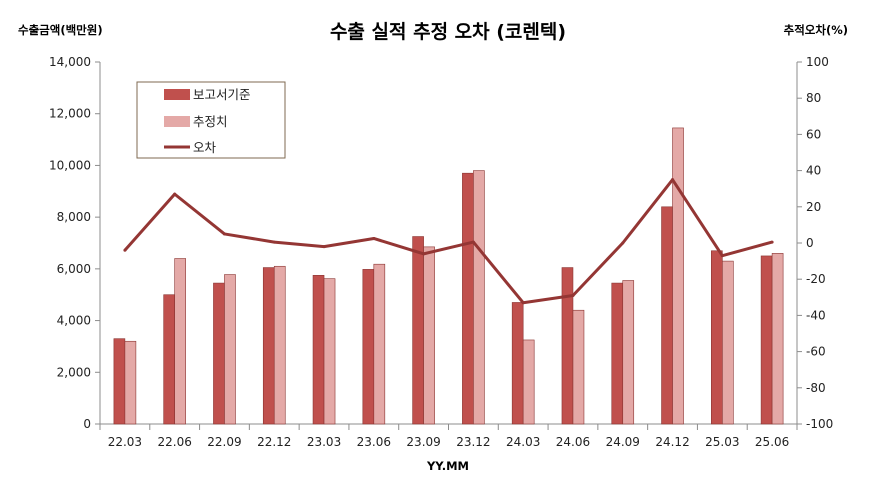 This screenshot has height=488, width=895. Describe the element at coordinates (813, 98) in the screenshot. I see `right-tick-label: 80` at that location.